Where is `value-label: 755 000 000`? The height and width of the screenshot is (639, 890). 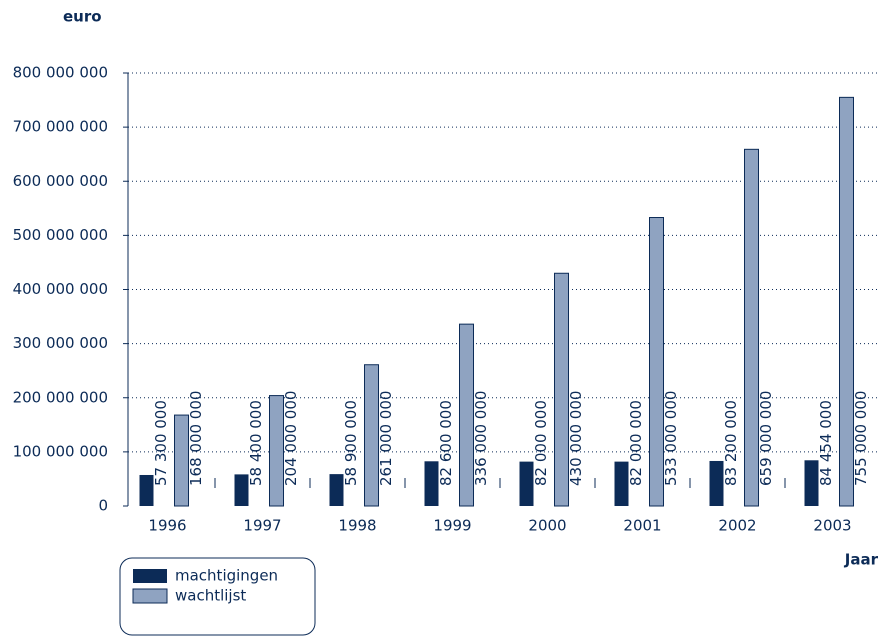
value-label: 755 000 000 is located at coordinates (861, 438).